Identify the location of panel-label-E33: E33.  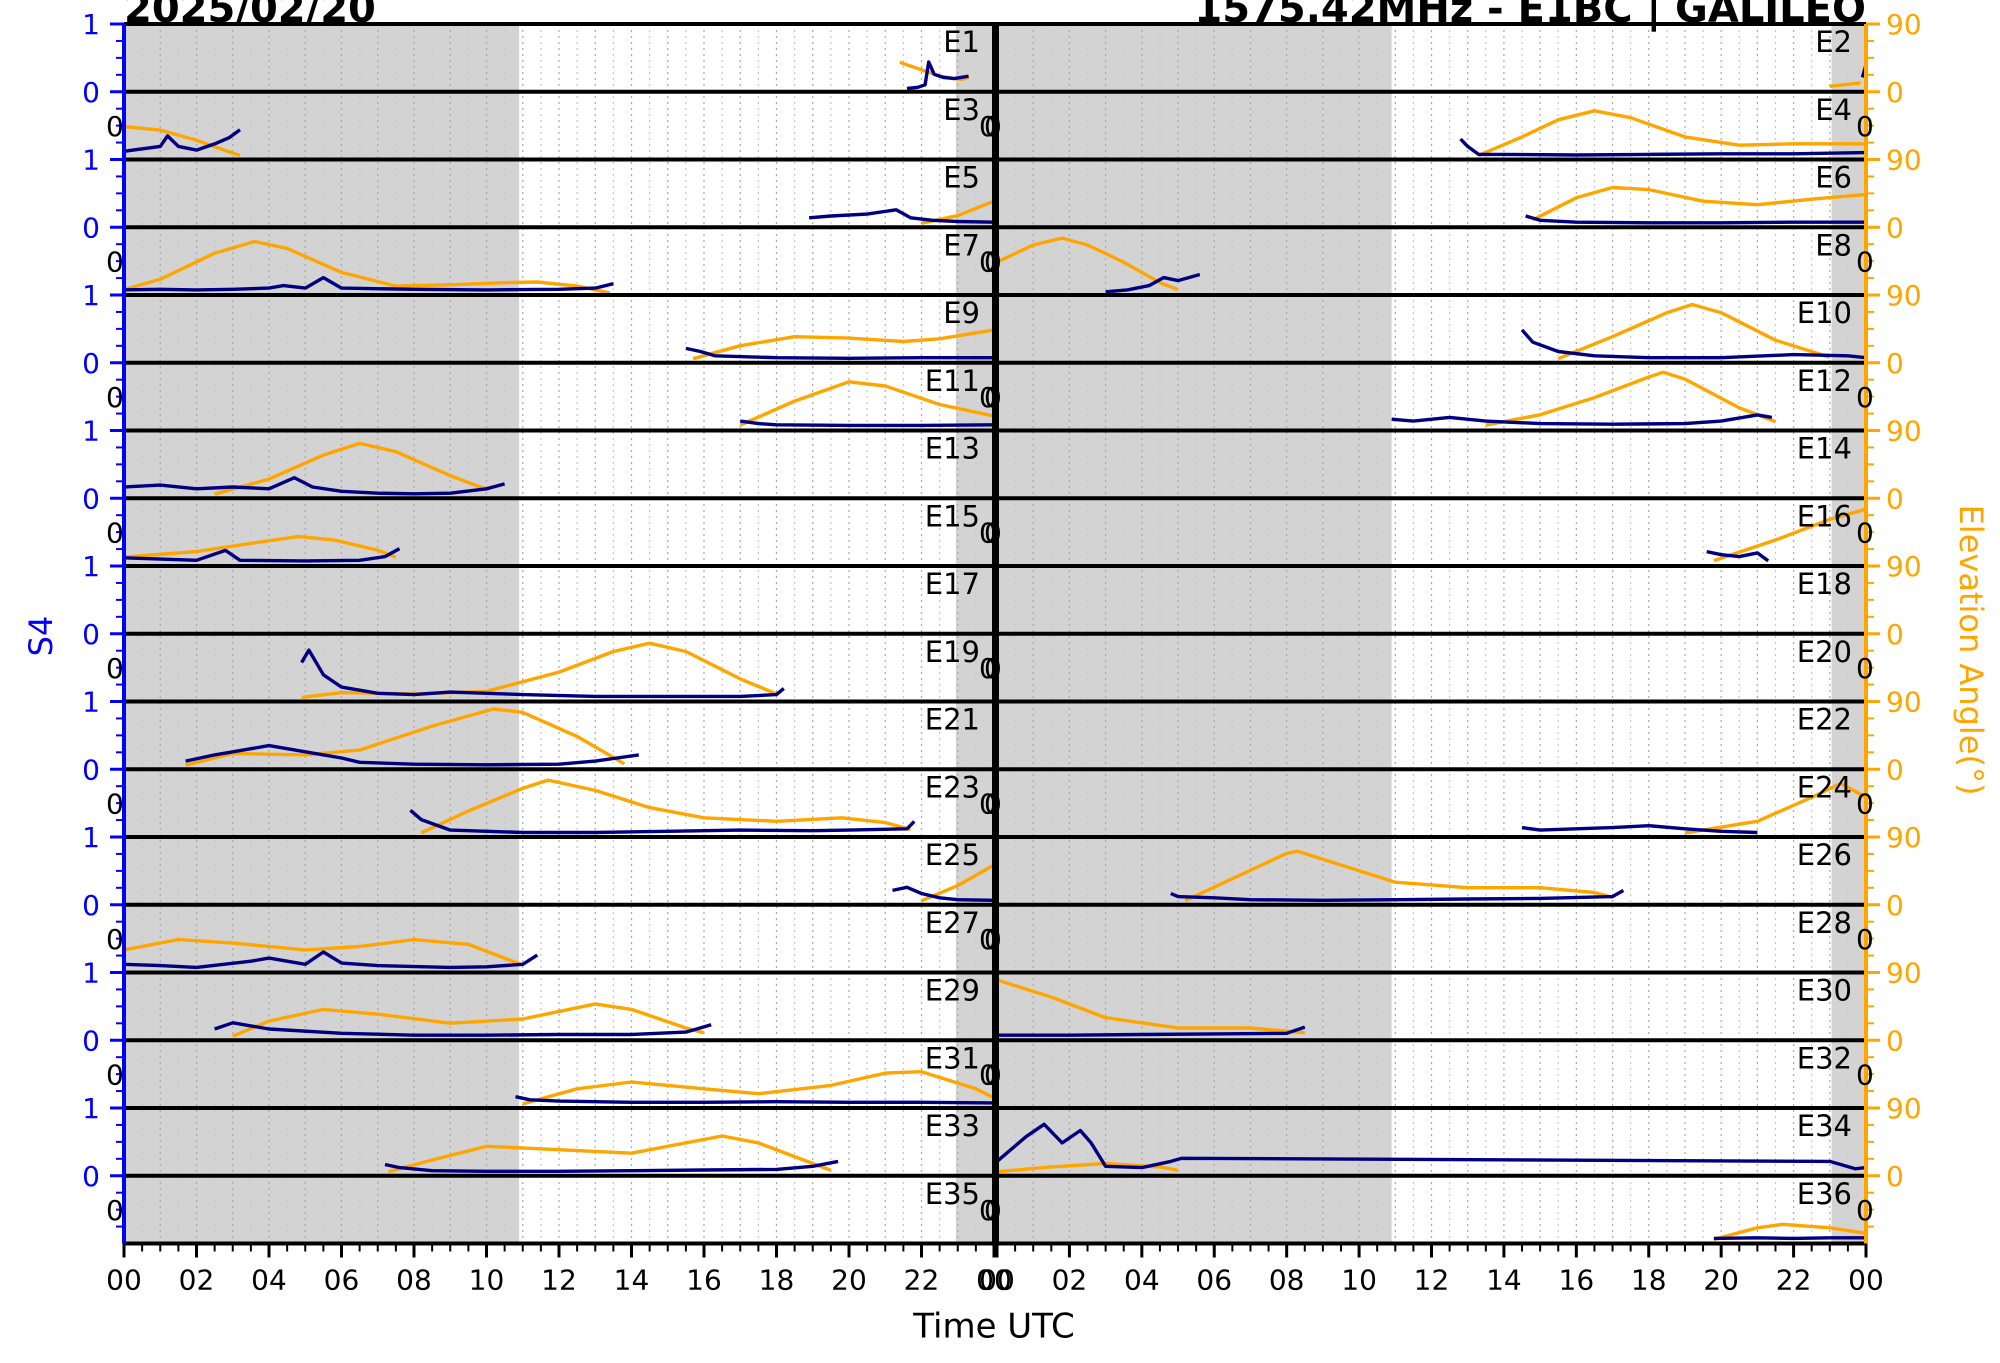
(952, 1126).